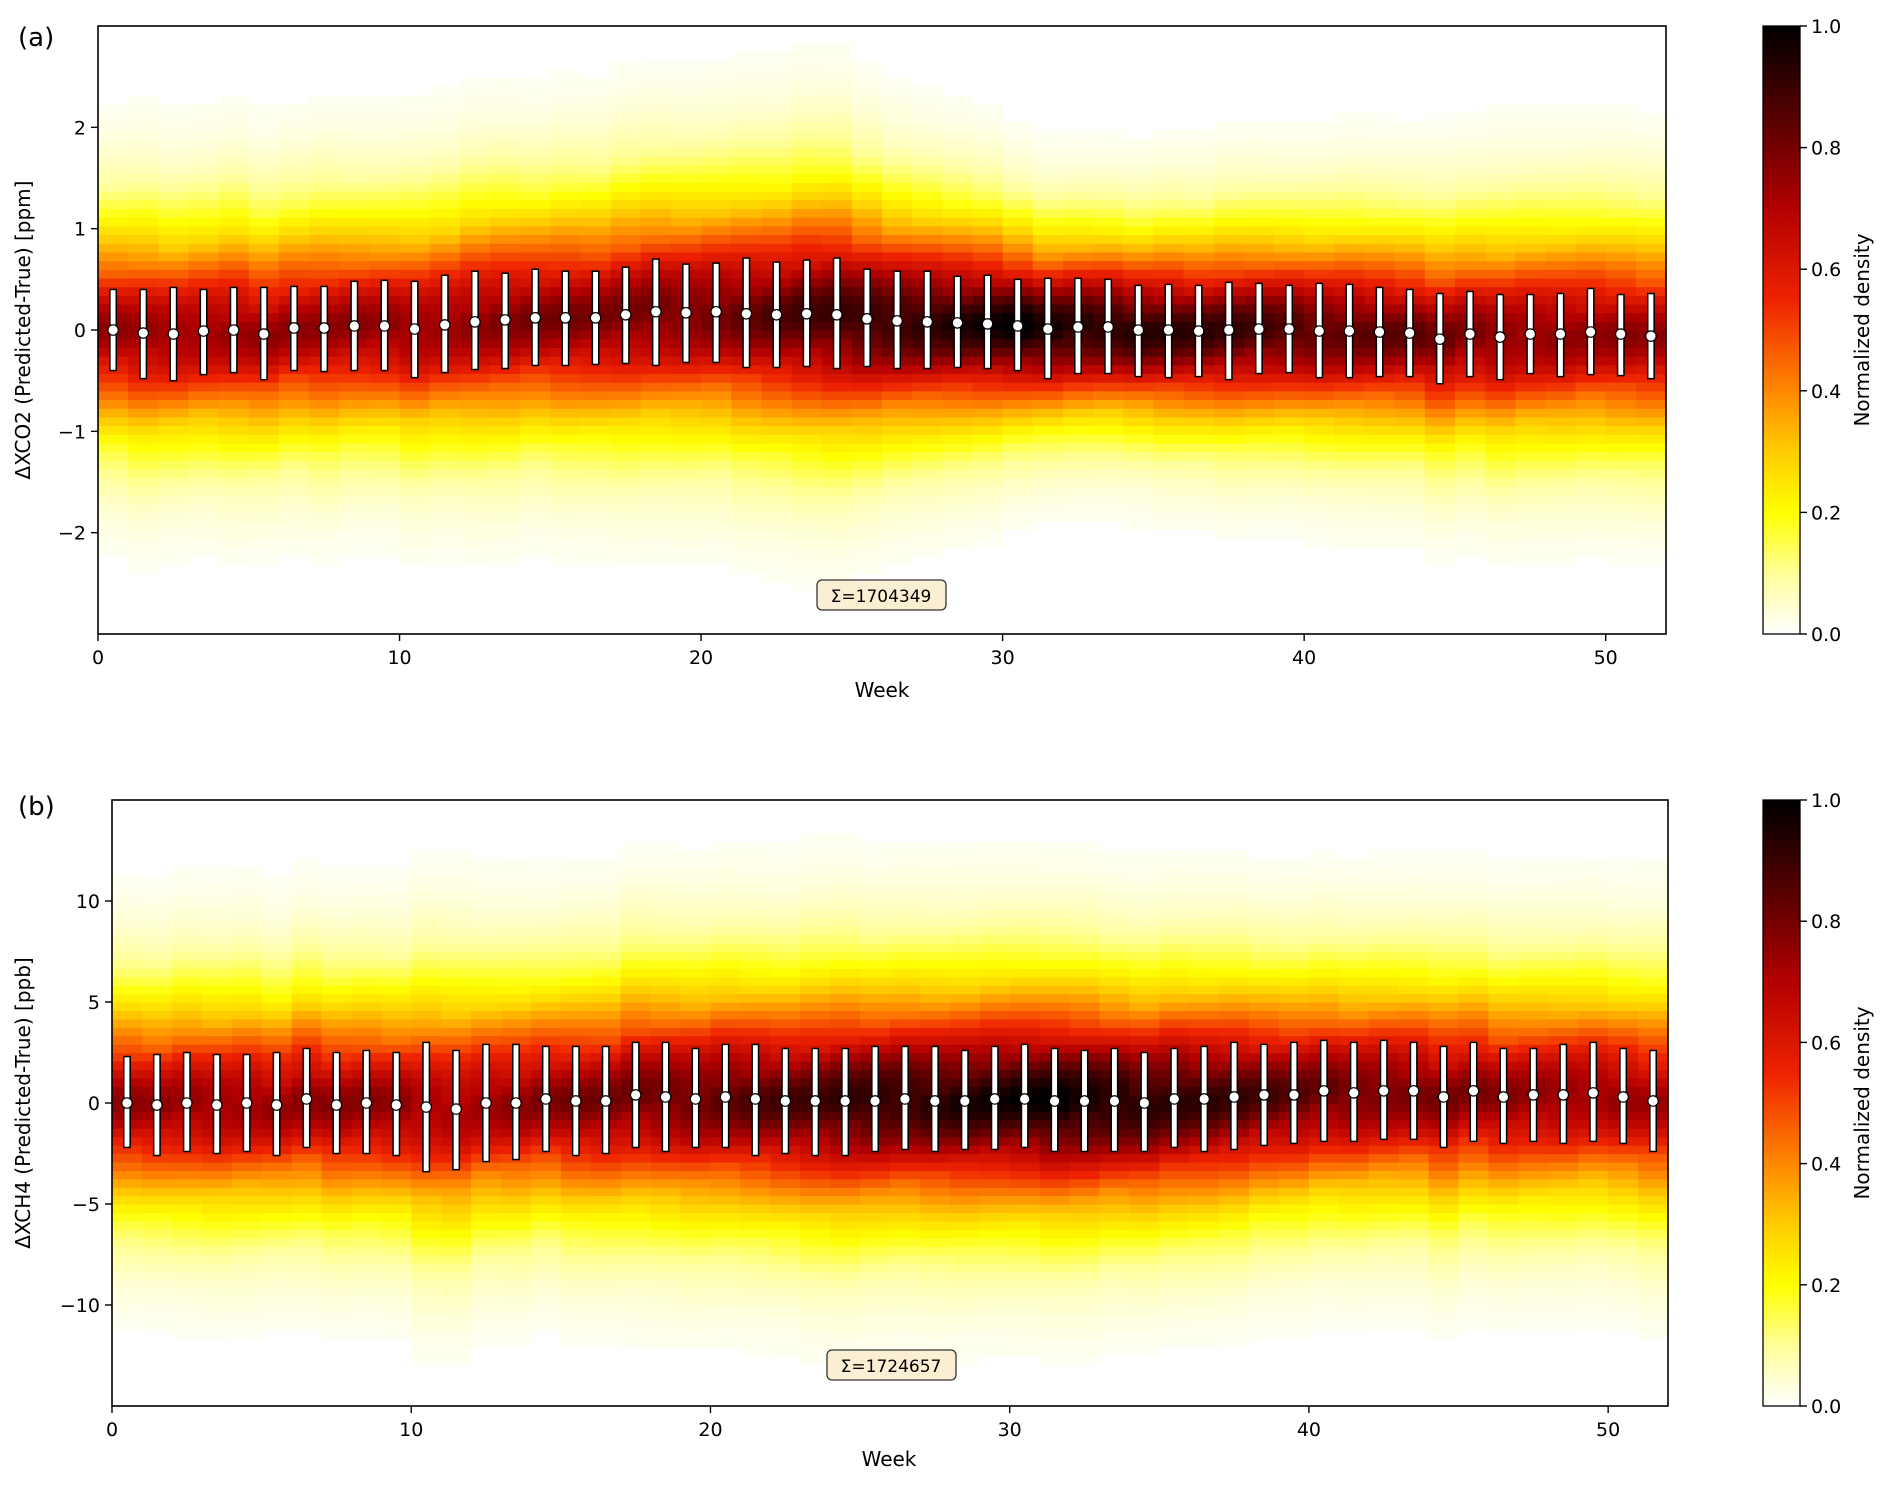 This screenshot has height=1486, width=1892. What do you see at coordinates (882, 325) in the screenshot?
I see `median-layer` at bounding box center [882, 325].